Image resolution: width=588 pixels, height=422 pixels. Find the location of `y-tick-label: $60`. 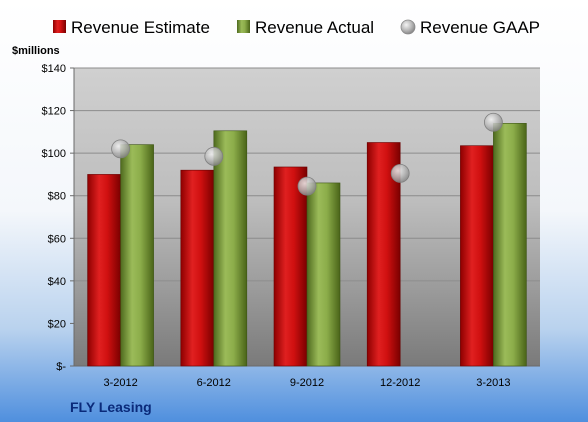

y-tick-label: $60 is located at coordinates (57, 239).